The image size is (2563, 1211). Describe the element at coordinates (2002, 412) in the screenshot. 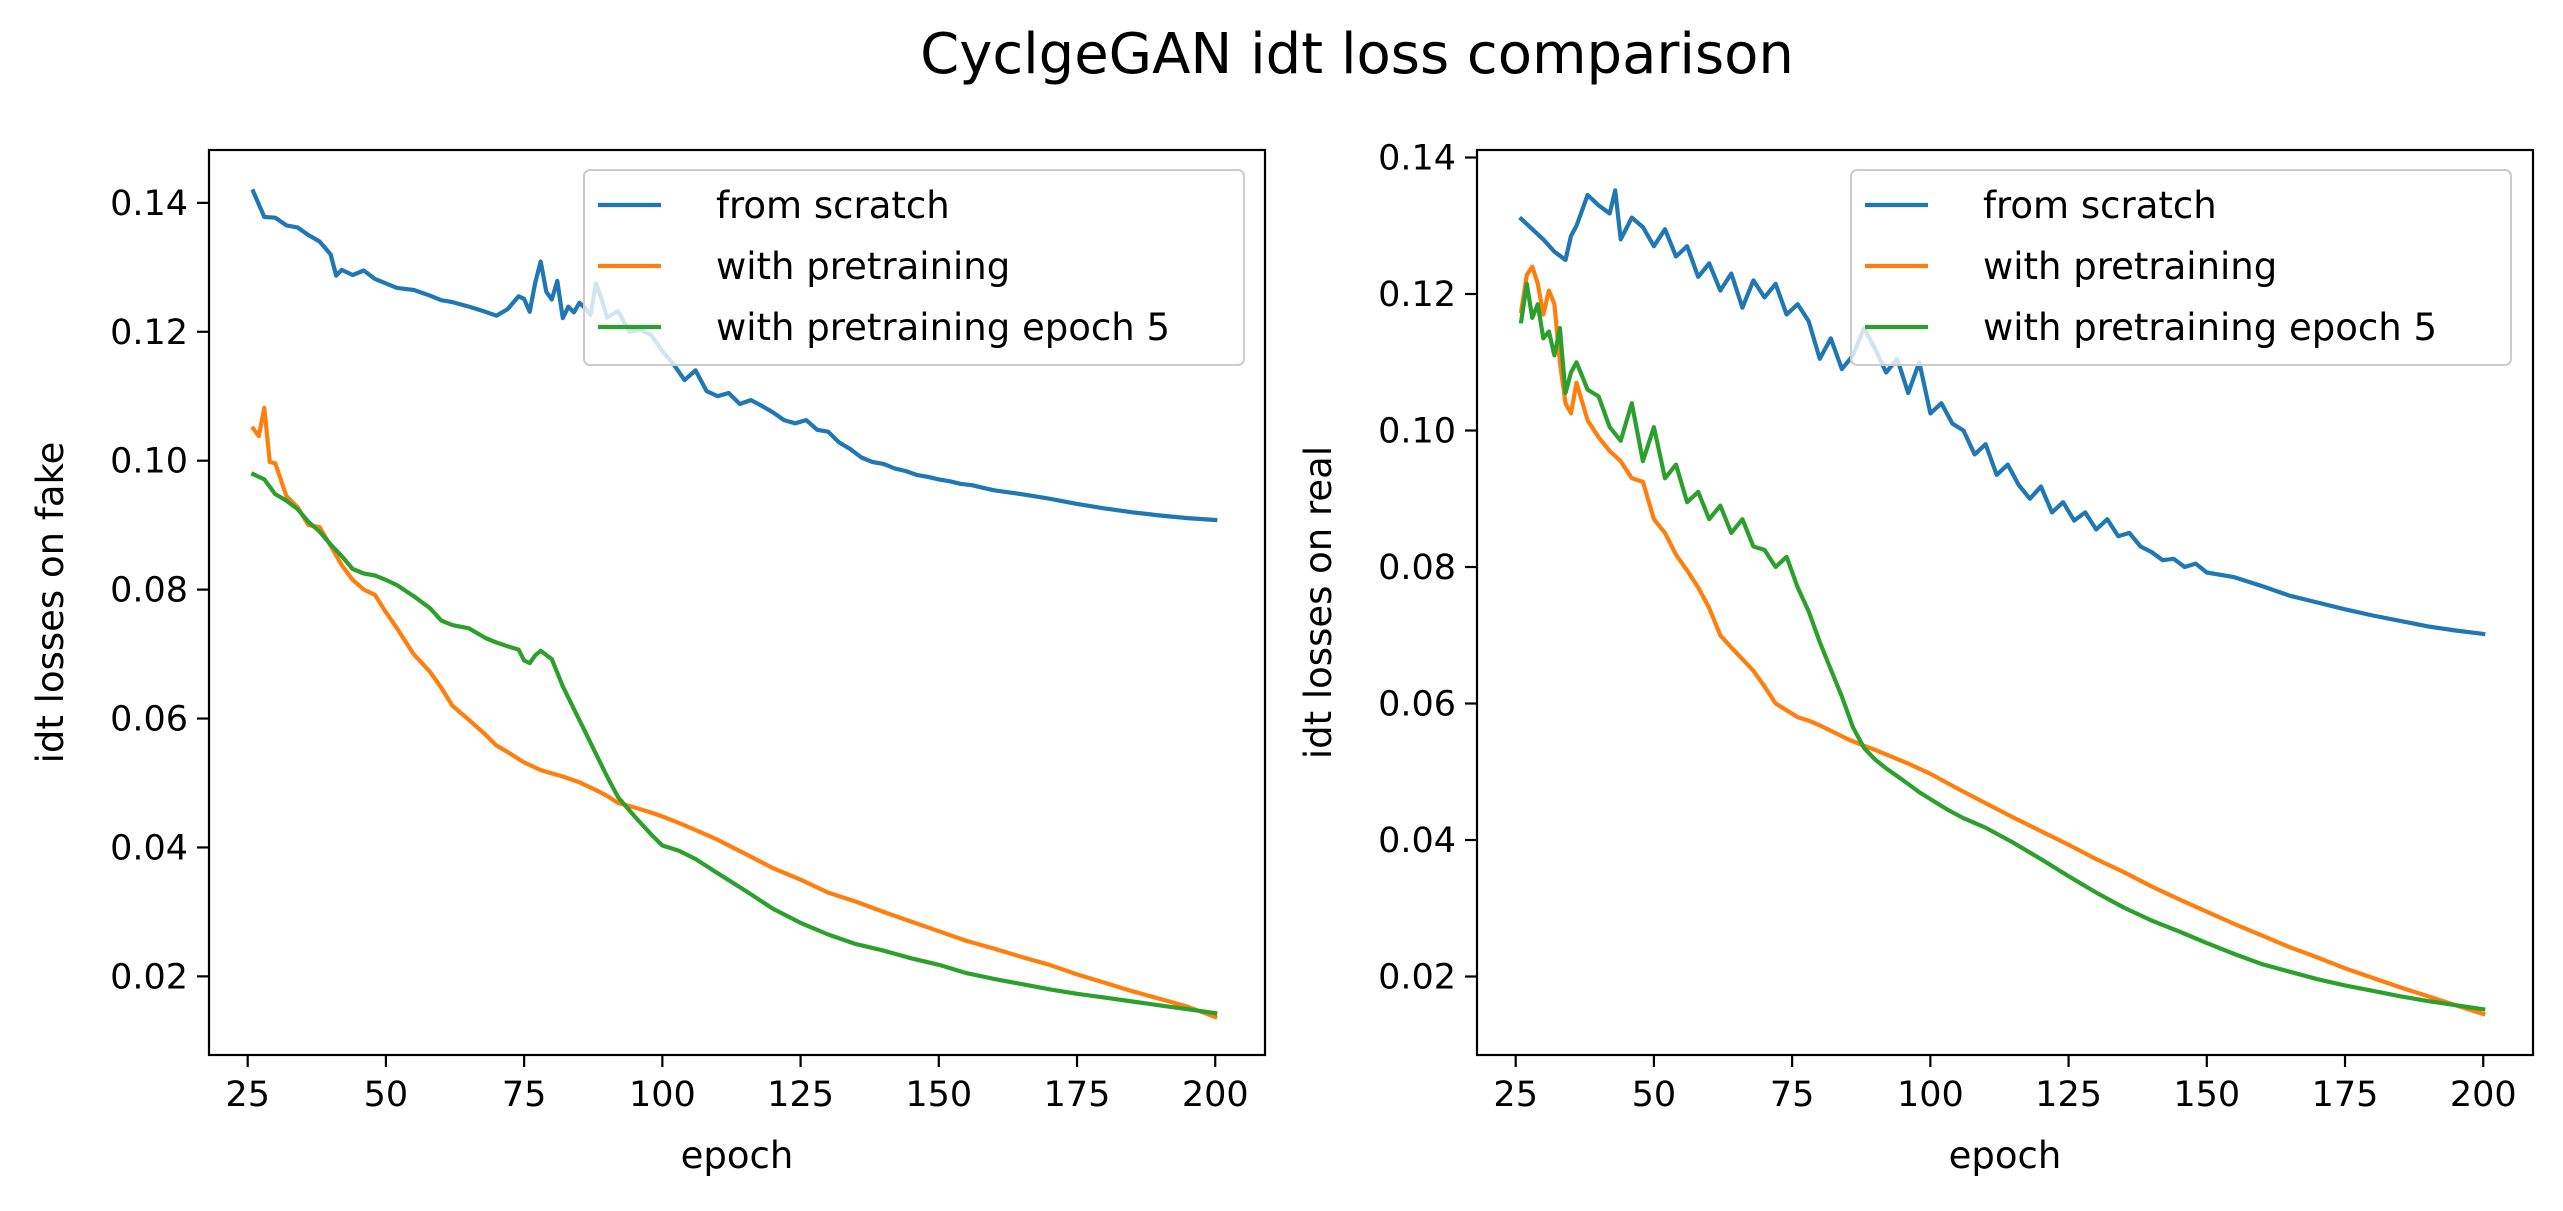

I see `series-line-from-scratch` at that location.